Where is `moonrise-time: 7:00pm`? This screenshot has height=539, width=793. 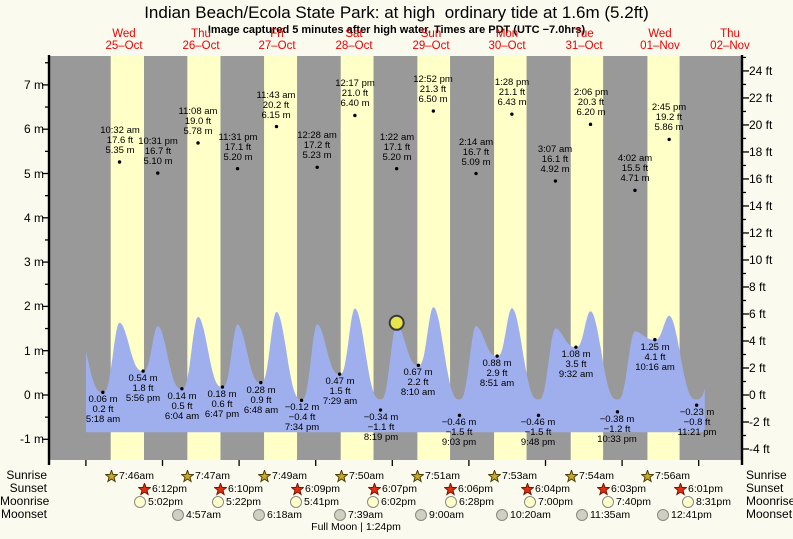 moonrise-time: 7:00pm is located at coordinates (556, 502).